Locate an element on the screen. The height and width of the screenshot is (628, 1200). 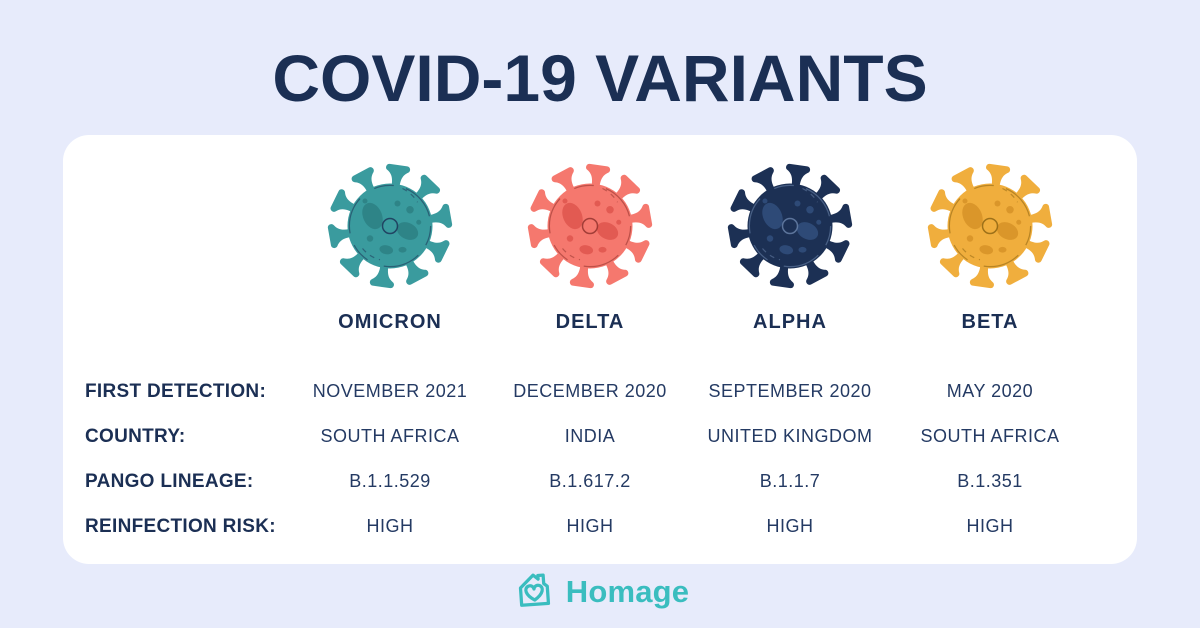
variant-name-delta: DELTA is located at coordinates (590, 321).